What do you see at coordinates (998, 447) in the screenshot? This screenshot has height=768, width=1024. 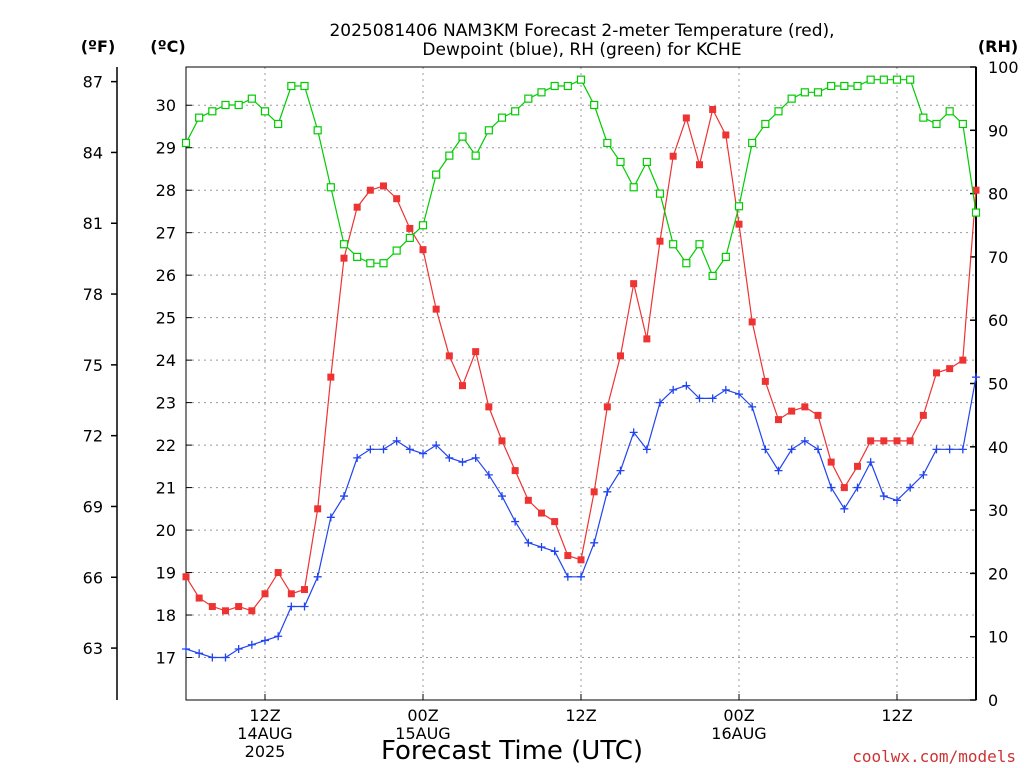 I see `rh-tick-label: 40` at bounding box center [998, 447].